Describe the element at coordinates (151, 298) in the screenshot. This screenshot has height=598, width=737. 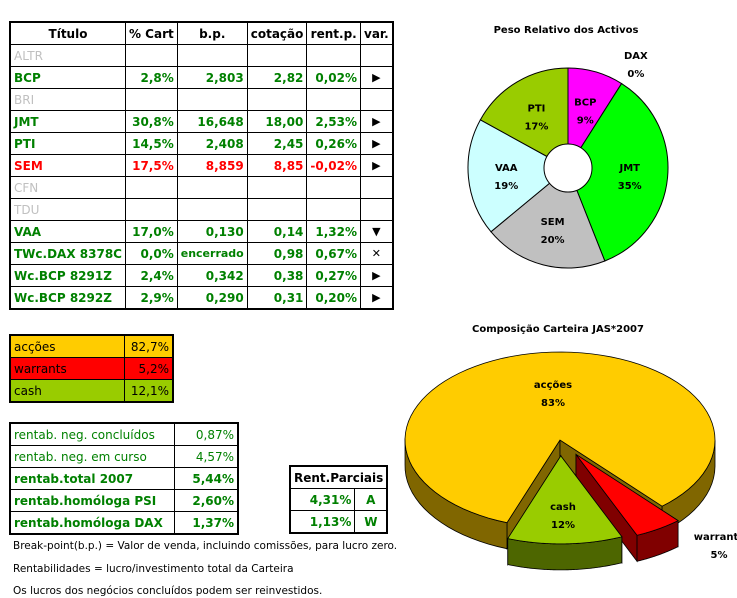
I see `cell-cart: 2,9%` at that location.